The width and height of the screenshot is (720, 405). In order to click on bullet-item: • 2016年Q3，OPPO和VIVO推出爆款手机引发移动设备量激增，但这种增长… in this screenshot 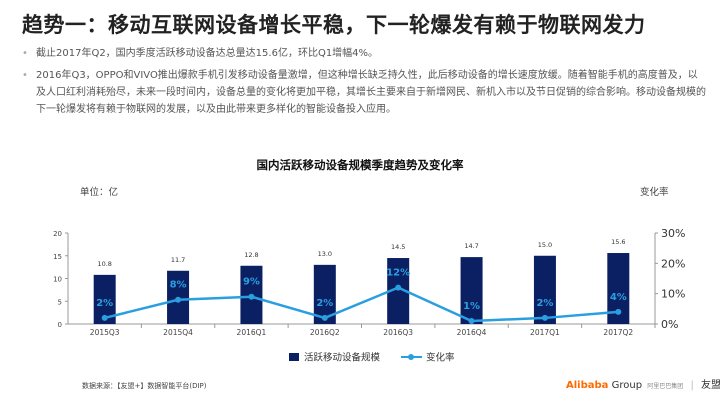, I will do `click(364, 92)`.